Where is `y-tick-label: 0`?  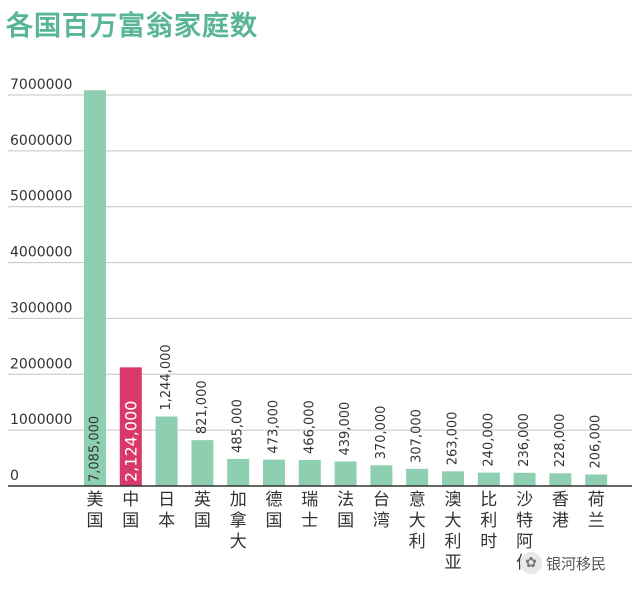
y-tick-label: 0 is located at coordinates (14, 476).